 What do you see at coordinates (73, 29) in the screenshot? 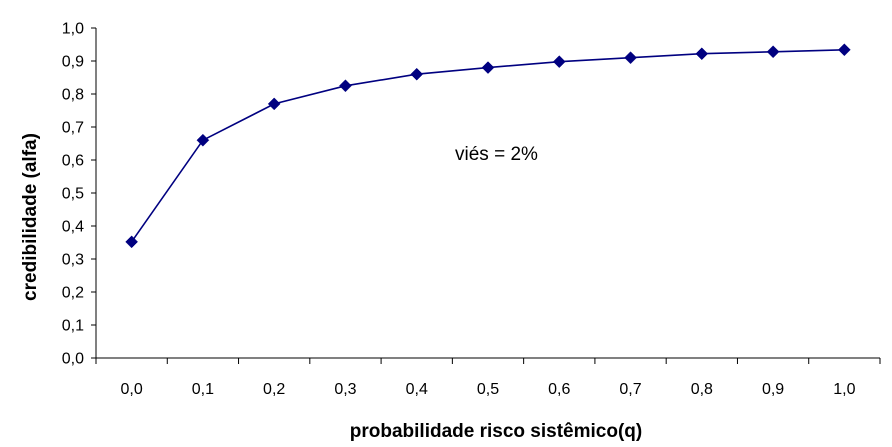
I see `y-tick-label: 1,0` at bounding box center [73, 29].